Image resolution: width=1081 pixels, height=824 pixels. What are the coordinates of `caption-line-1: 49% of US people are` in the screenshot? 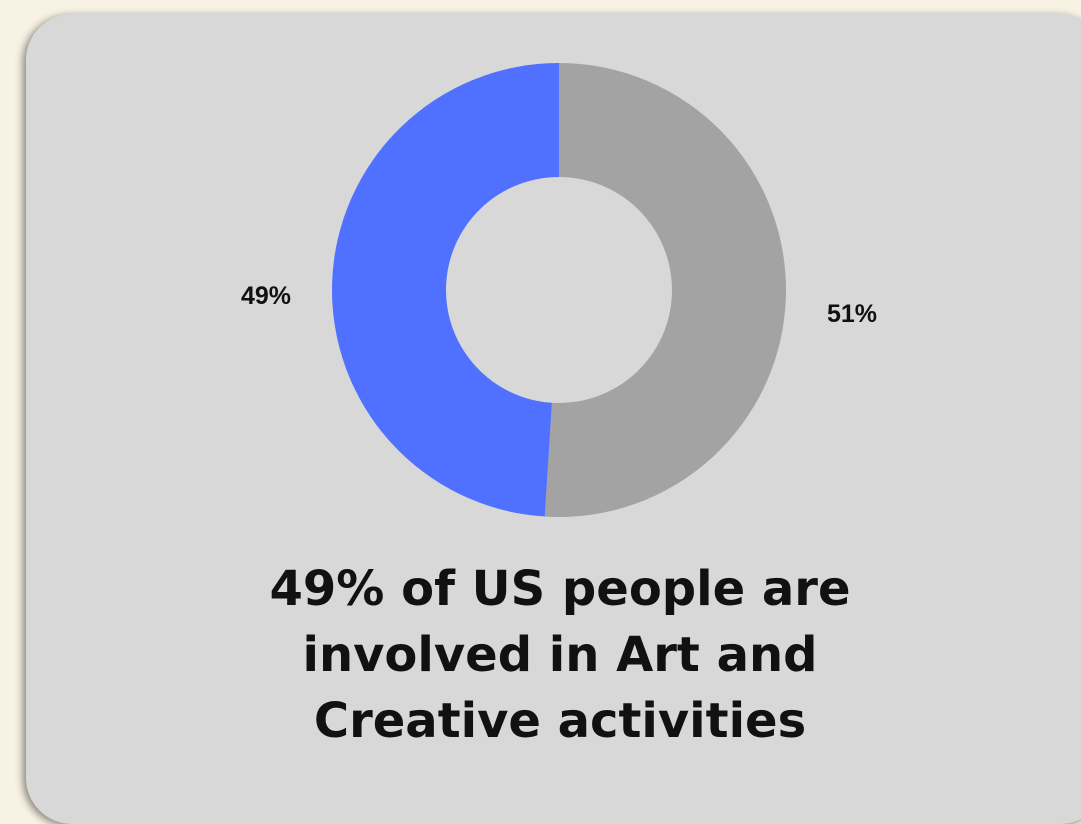 It's located at (560, 589).